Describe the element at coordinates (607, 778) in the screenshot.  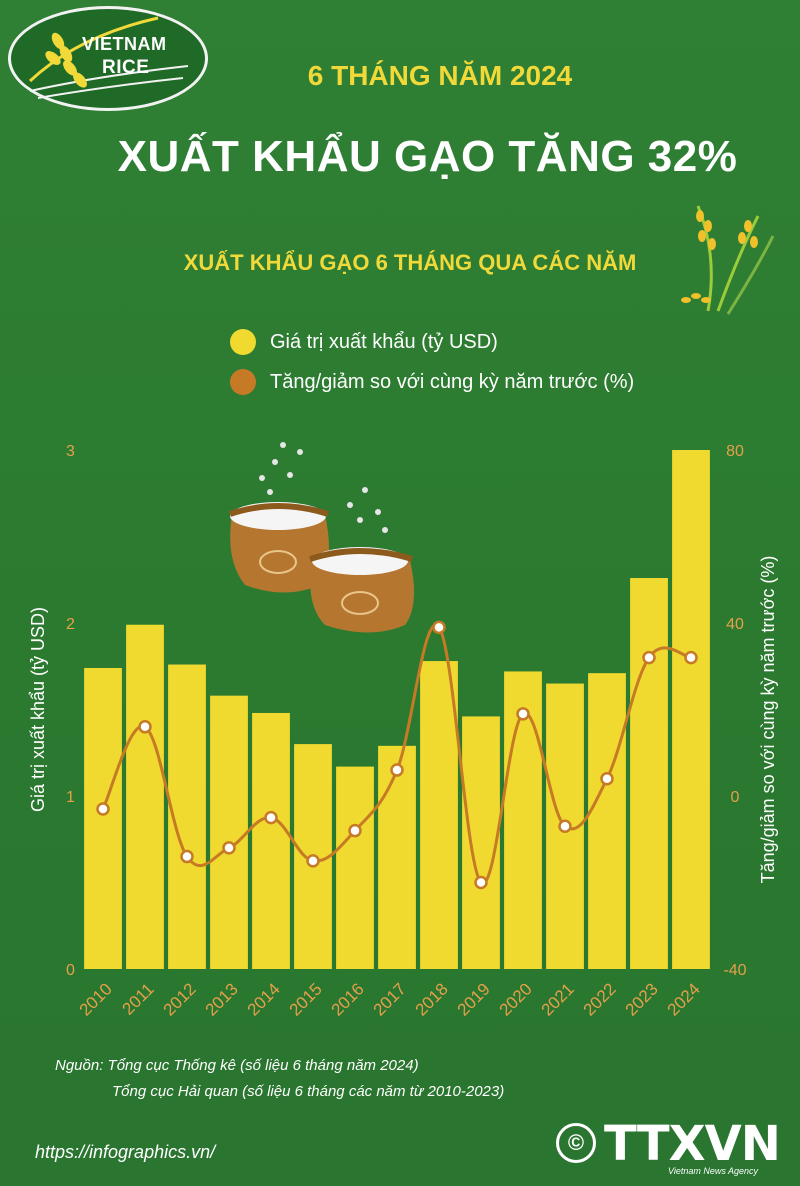
I see `growth-point-2022` at that location.